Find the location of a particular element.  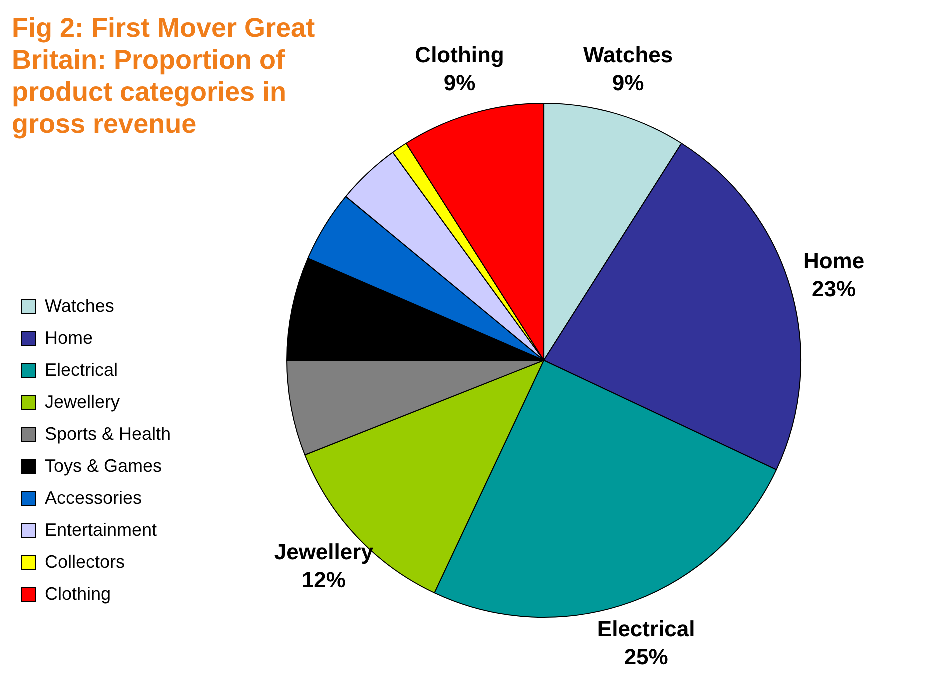

data-label: 23% is located at coordinates (834, 289).